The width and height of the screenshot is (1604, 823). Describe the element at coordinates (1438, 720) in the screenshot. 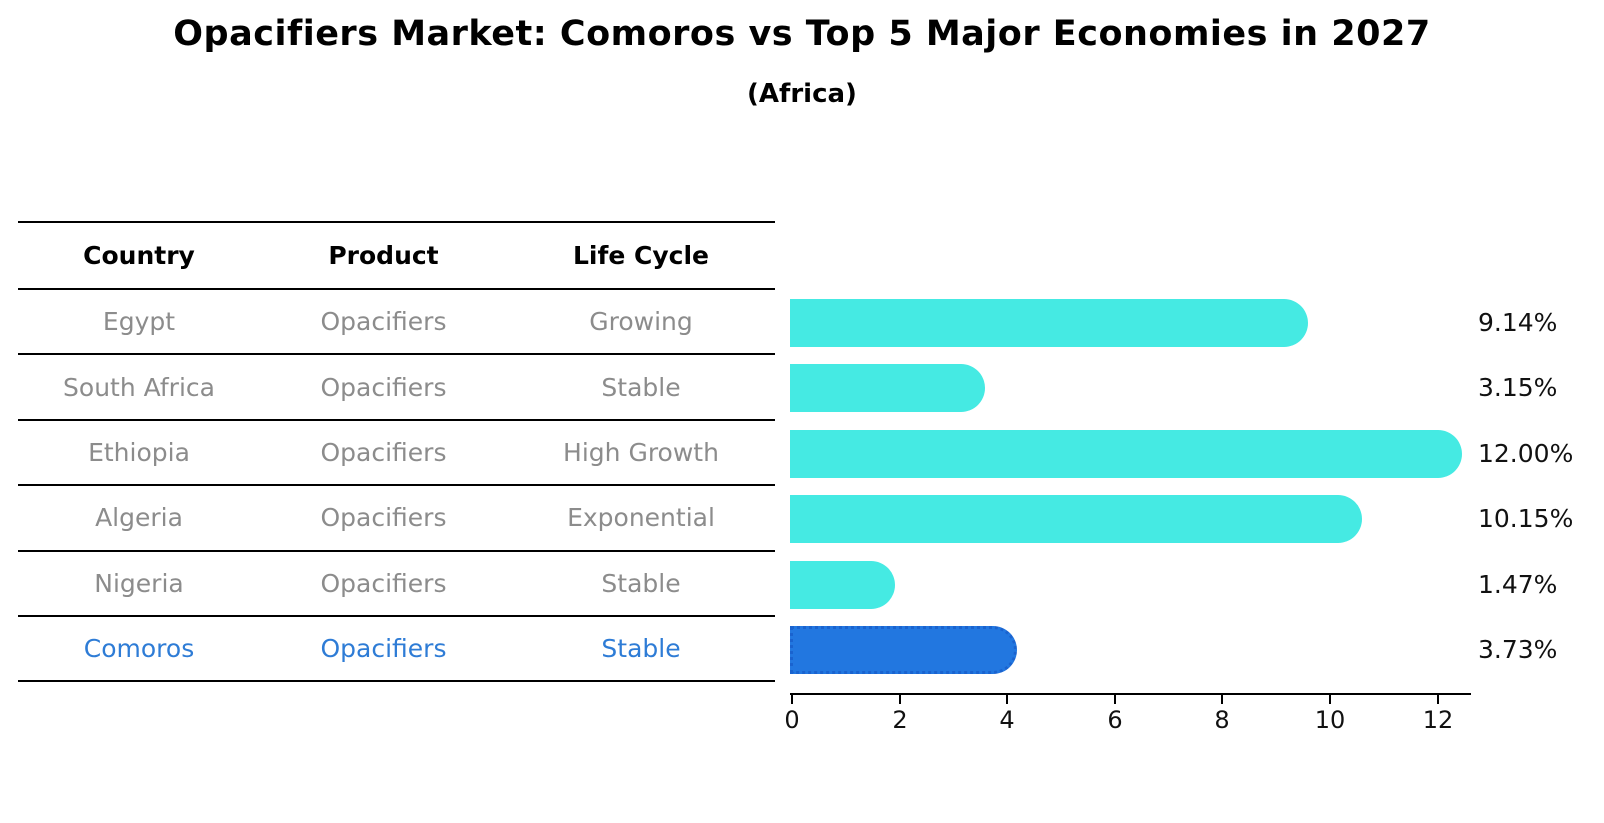

I see `x-tick-label: 12` at that location.